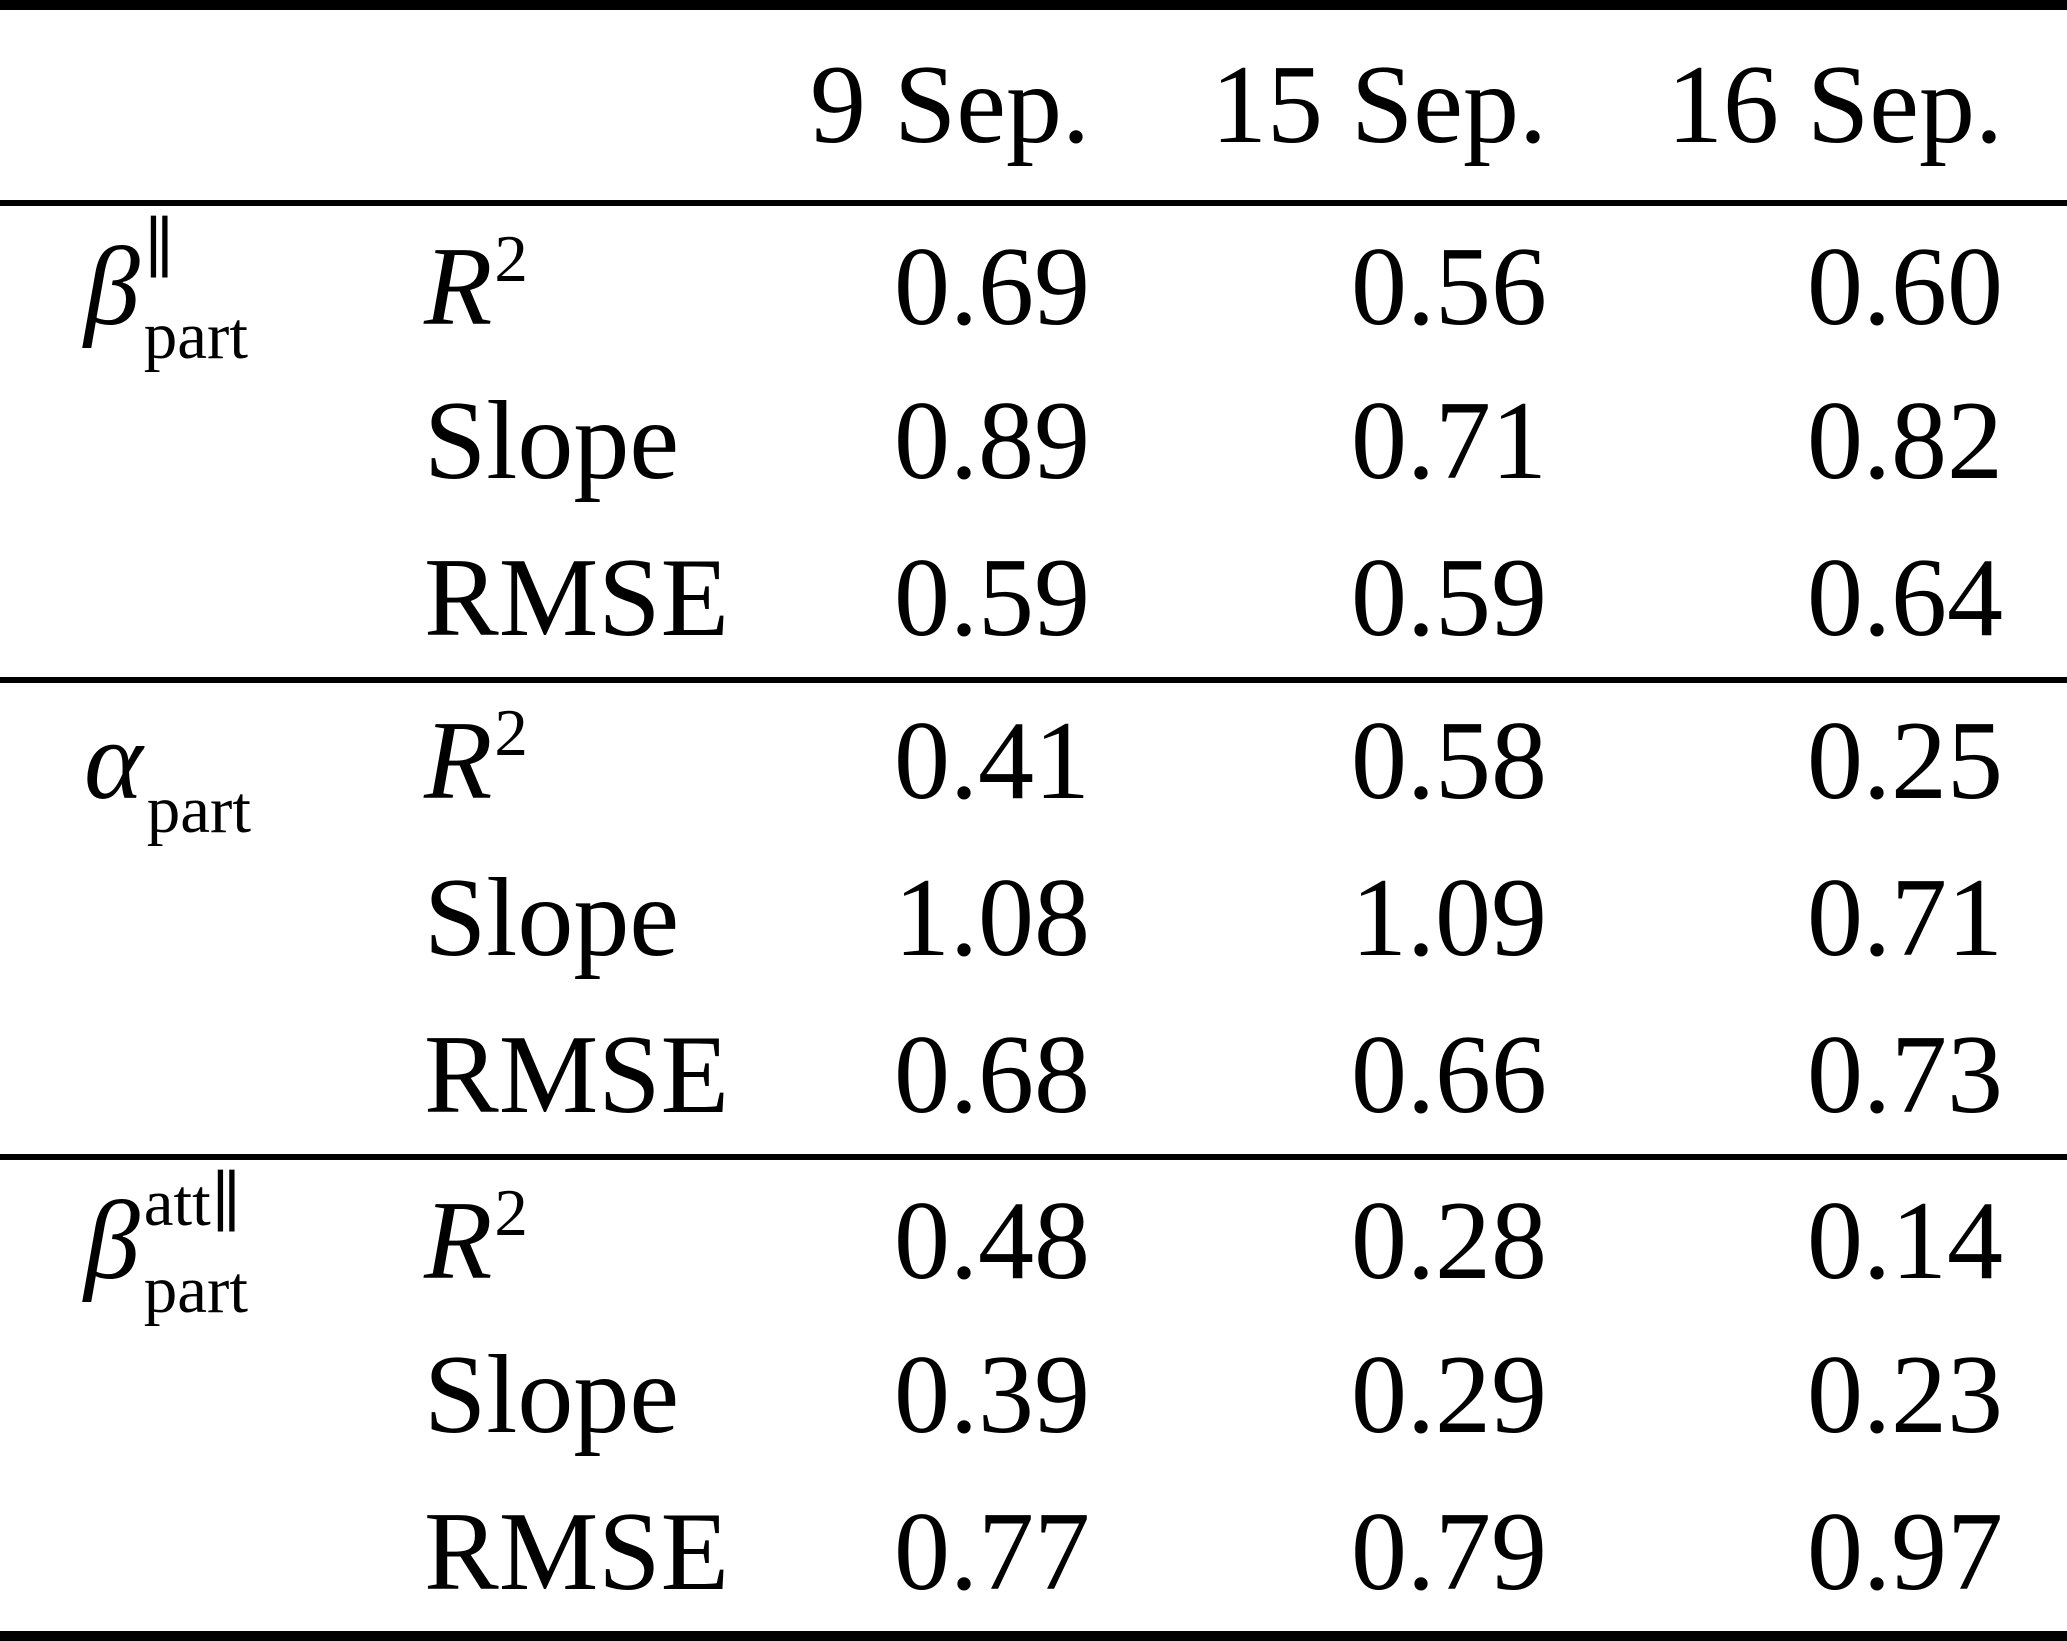  Describe the element at coordinates (992, 1241) in the screenshot. I see `table-cell: 0.48` at that location.